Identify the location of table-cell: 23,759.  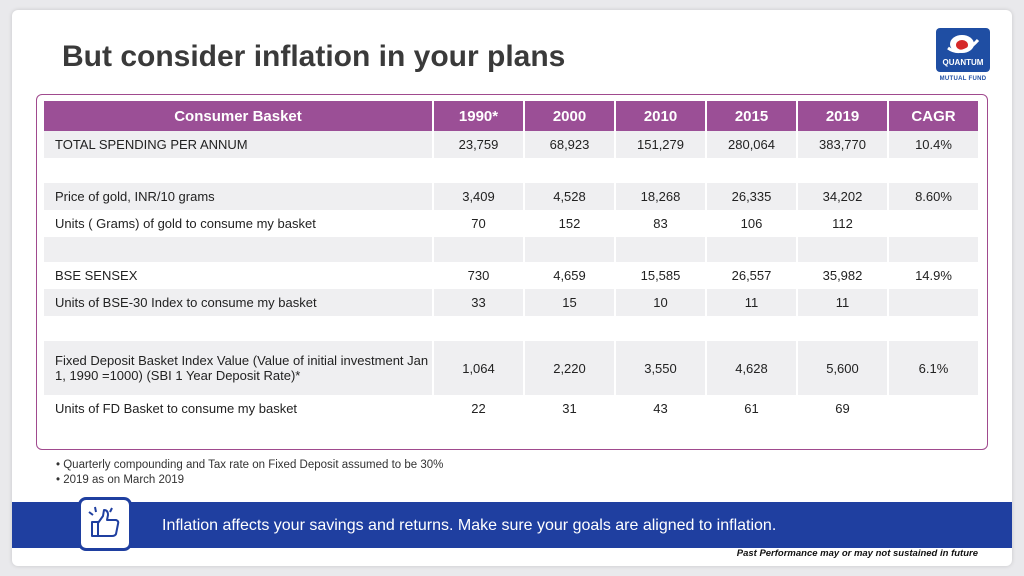
(478, 144).